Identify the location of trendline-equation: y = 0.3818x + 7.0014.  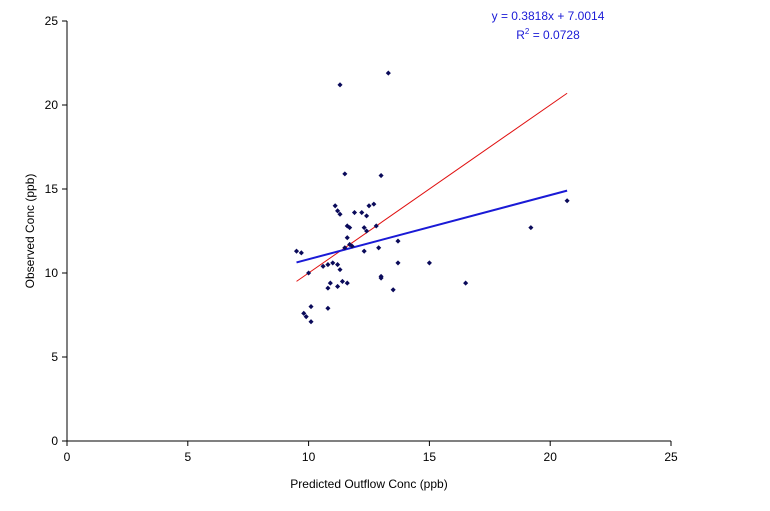
(548, 16).